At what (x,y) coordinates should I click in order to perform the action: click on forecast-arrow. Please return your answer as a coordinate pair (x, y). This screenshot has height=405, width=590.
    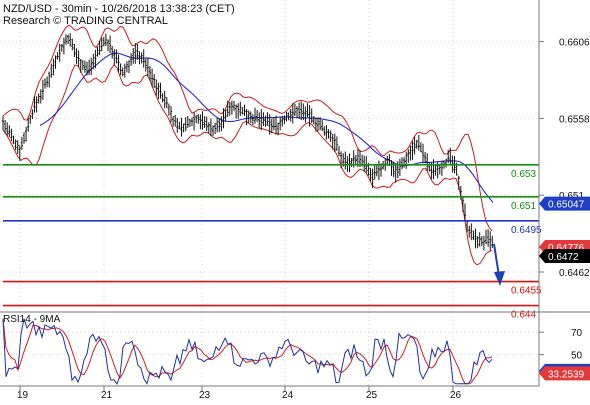
    Looking at the image, I should click on (499, 264).